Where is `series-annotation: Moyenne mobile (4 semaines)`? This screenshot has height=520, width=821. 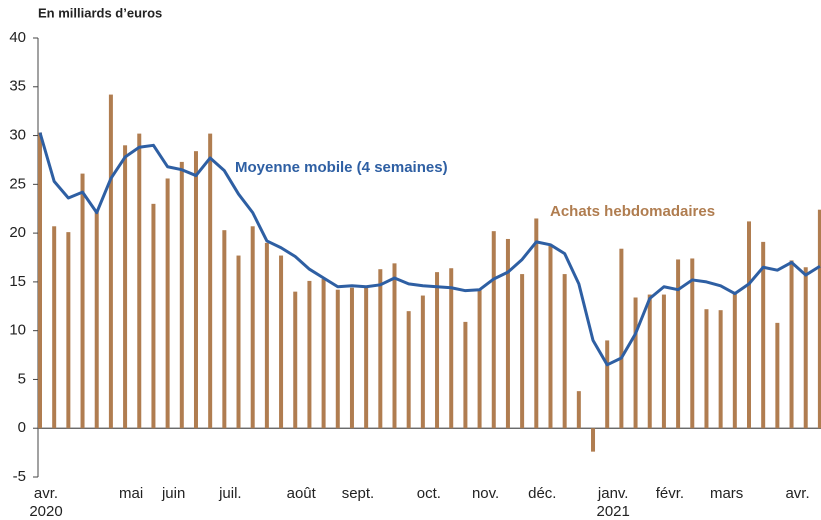
series-annotation: Moyenne mobile (4 semaines) is located at coordinates (341, 167).